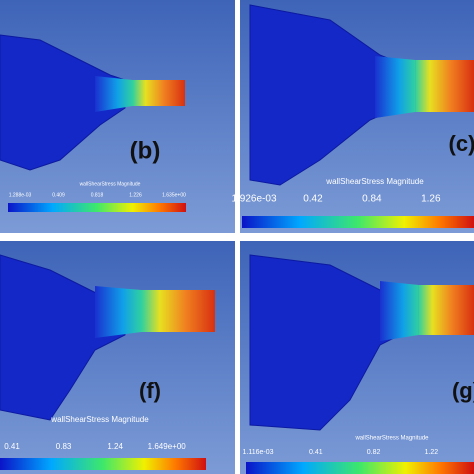 Image resolution: width=474 pixels, height=474 pixels. What do you see at coordinates (461, 143) in the screenshot?
I see `panel-label: (c)` at bounding box center [461, 143].